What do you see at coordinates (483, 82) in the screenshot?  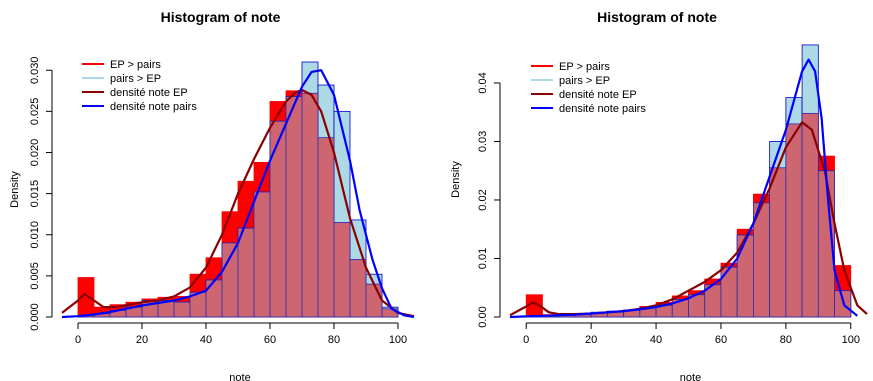 I see `y-tick-label: 0.04` at bounding box center [483, 82].